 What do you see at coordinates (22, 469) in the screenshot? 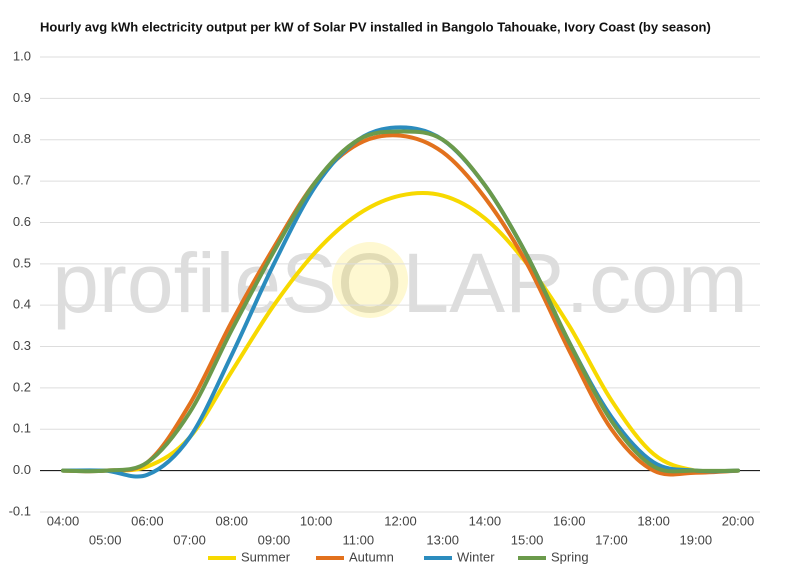
I see `y-tick-label: 0.0` at bounding box center [22, 469].